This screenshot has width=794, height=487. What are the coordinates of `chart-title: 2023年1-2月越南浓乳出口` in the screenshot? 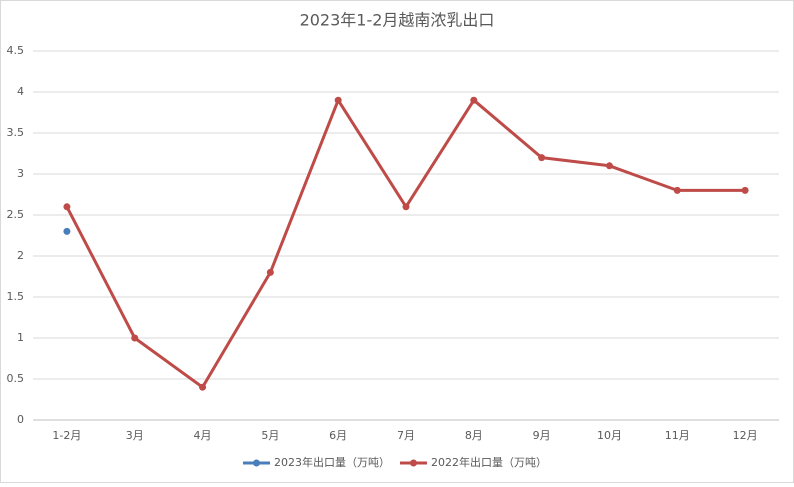 It's located at (397, 20).